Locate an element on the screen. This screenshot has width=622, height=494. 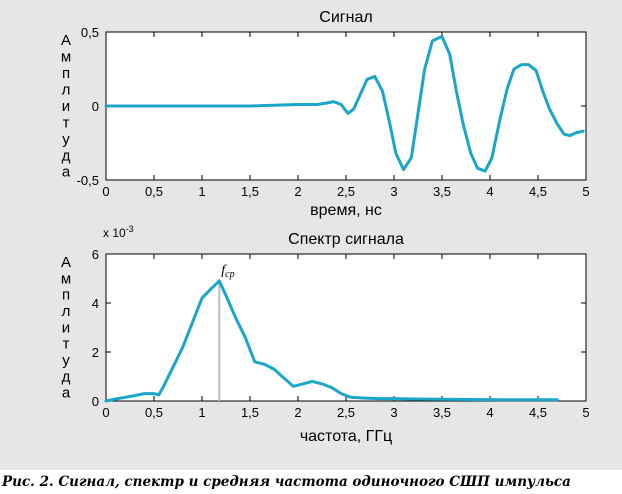
y-tick-label: -0,5 is located at coordinates (88, 180).